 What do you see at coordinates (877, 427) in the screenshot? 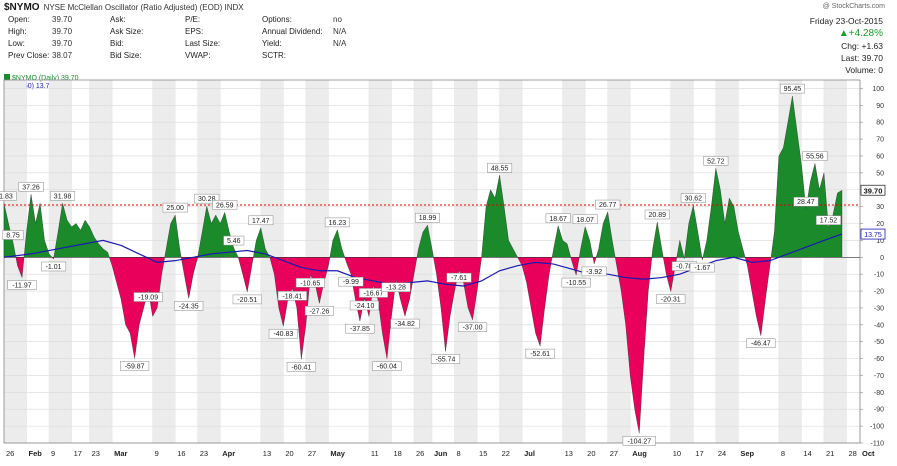
I see `y-tick-label: -100` at bounding box center [877, 427].